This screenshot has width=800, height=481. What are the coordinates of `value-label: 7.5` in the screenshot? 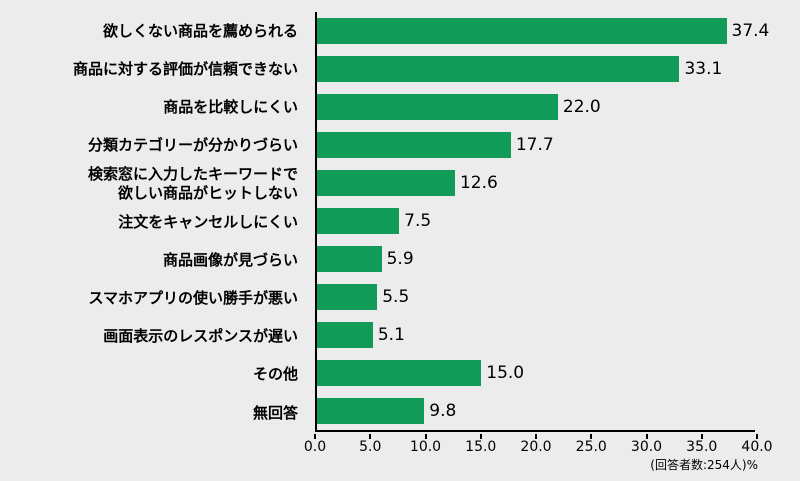 It's located at (418, 221).